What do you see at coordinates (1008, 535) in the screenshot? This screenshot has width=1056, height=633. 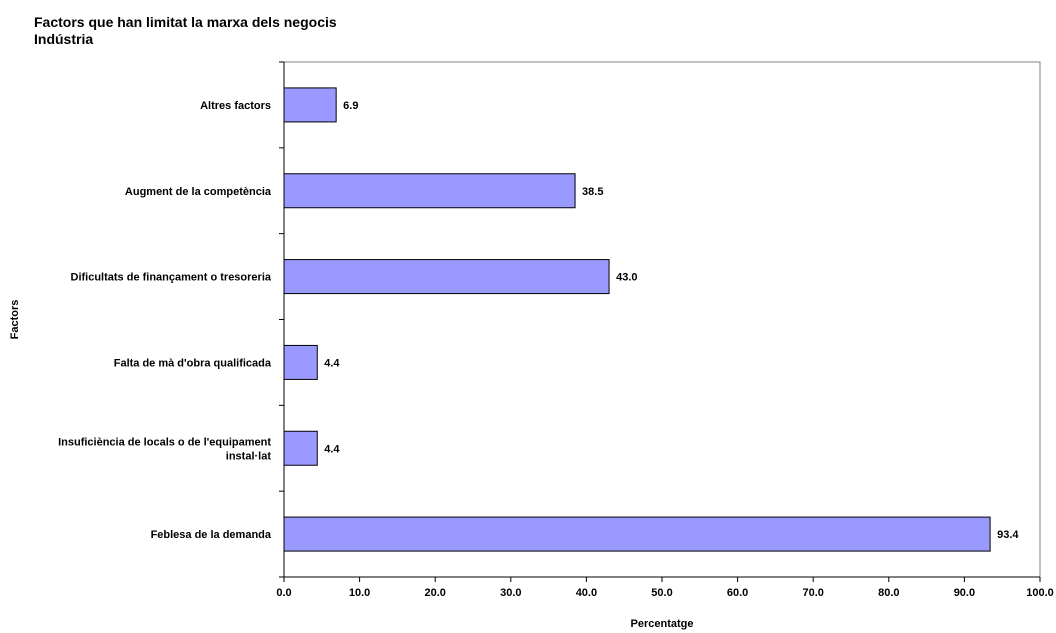 I see `data-label: 93.4` at bounding box center [1008, 535].